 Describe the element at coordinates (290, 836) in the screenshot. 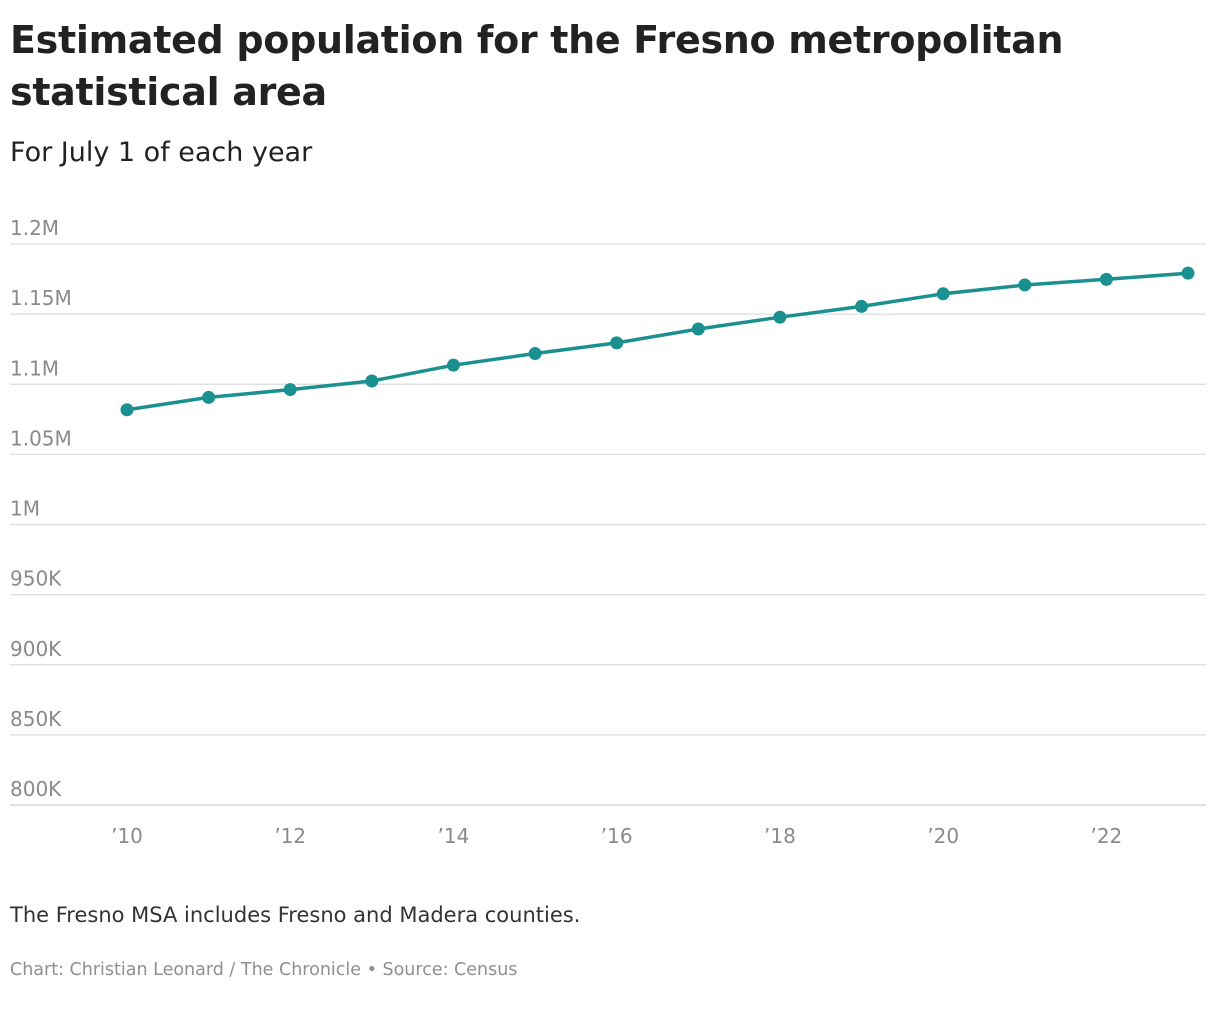

I see `x-tick-label: ’12` at that location.